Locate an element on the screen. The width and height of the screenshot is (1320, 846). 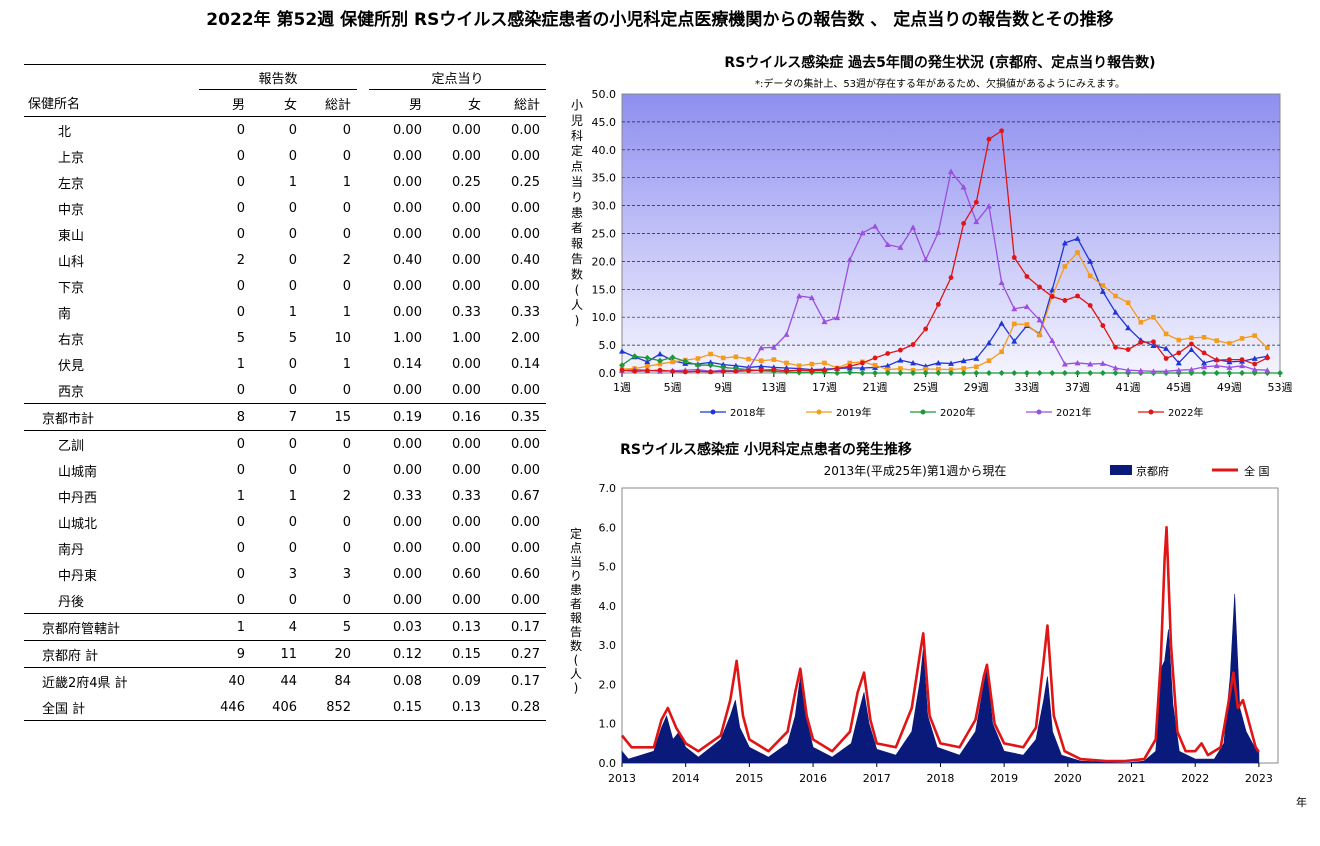
cell-pm: 0.19 is located at coordinates (398, 417).